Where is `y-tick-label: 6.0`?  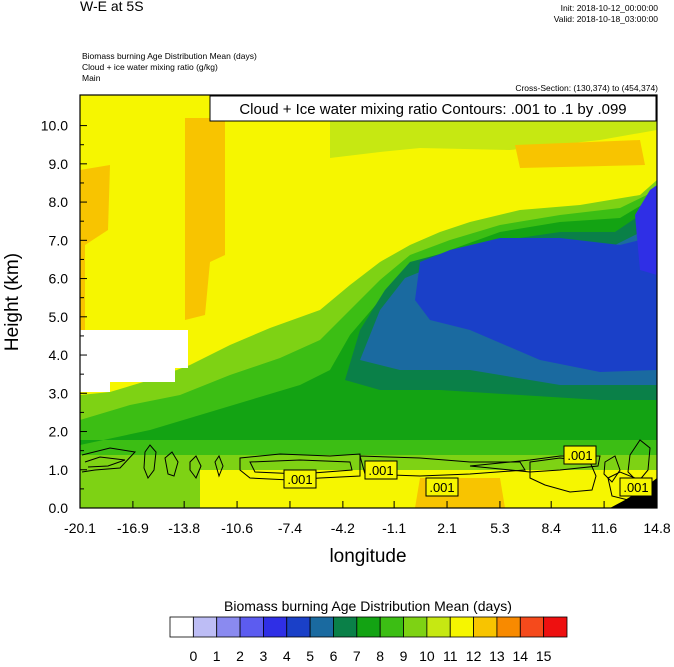
y-tick-label: 6.0 is located at coordinates (59, 279).